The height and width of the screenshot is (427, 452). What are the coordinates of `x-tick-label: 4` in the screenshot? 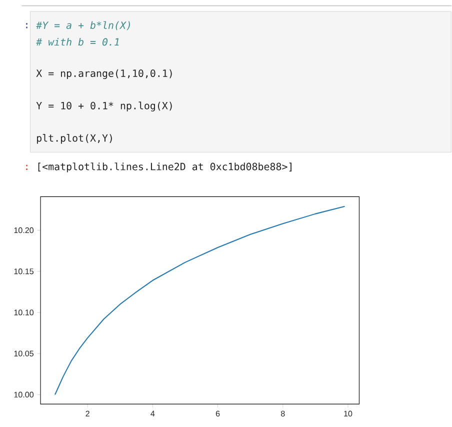 It's located at (152, 413).